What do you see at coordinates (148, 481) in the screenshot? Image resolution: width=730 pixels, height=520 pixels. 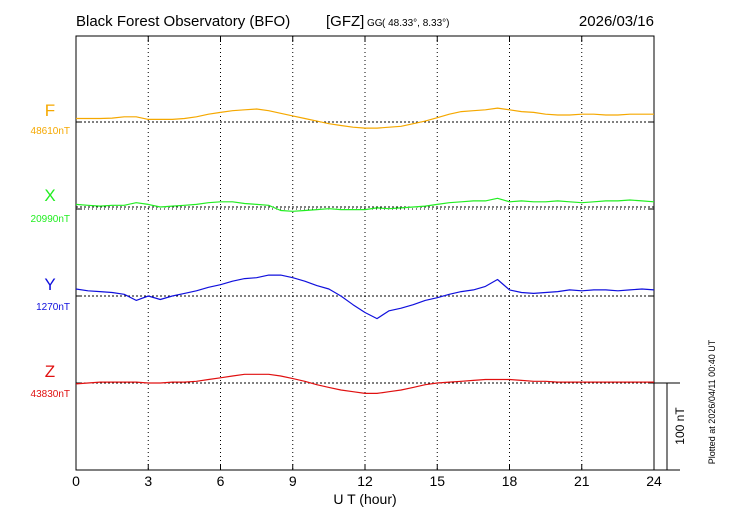 I see `x-tick-label: 3` at bounding box center [148, 481].